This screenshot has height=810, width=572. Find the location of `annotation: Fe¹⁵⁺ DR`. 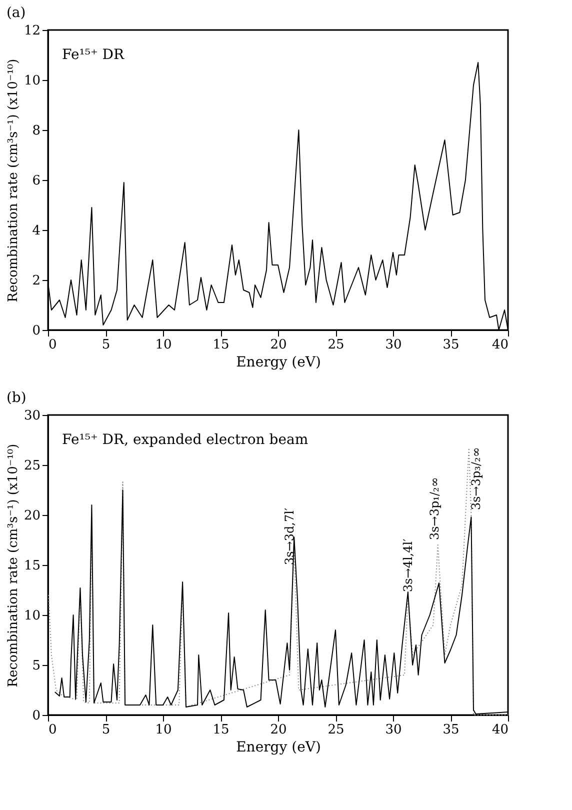

annotation: Fe¹⁵⁺ DR is located at coordinates (93, 55).